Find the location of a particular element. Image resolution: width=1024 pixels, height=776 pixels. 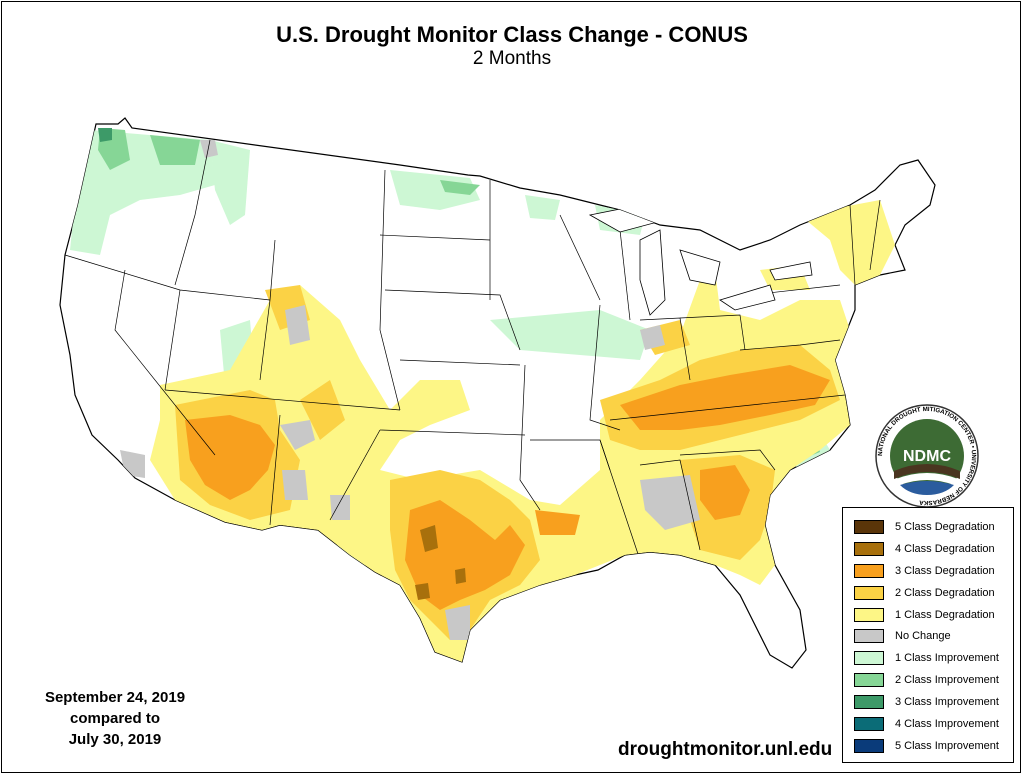

legend-label: 2 Class Degradation is located at coordinates (945, 592).